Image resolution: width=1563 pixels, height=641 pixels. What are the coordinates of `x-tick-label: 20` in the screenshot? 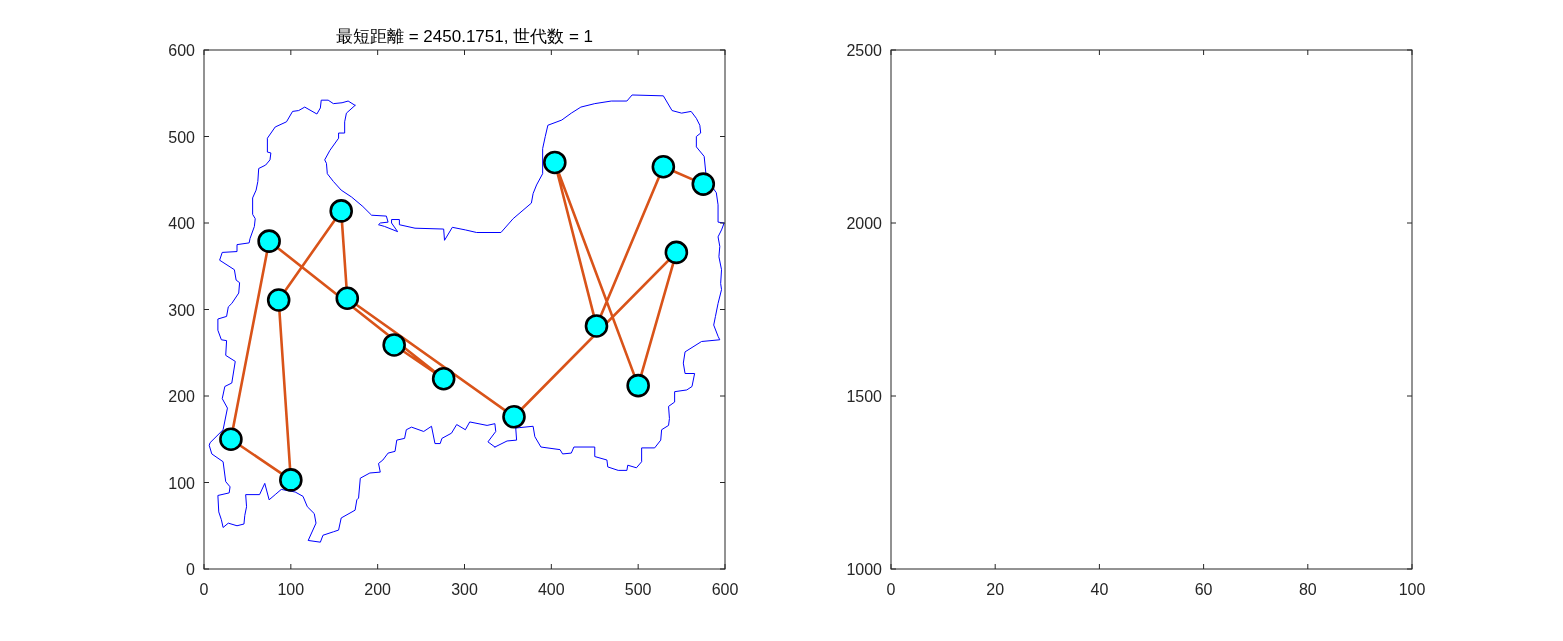 It's located at (995, 589).